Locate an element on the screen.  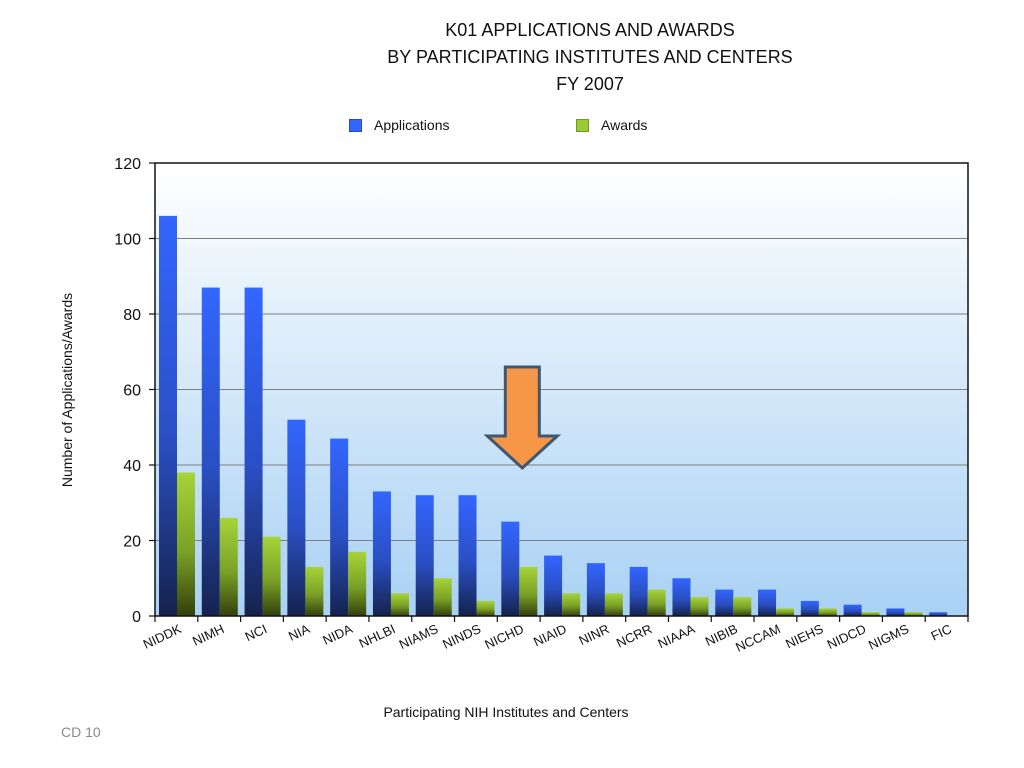
bar-awards-niaid is located at coordinates (571, 604).